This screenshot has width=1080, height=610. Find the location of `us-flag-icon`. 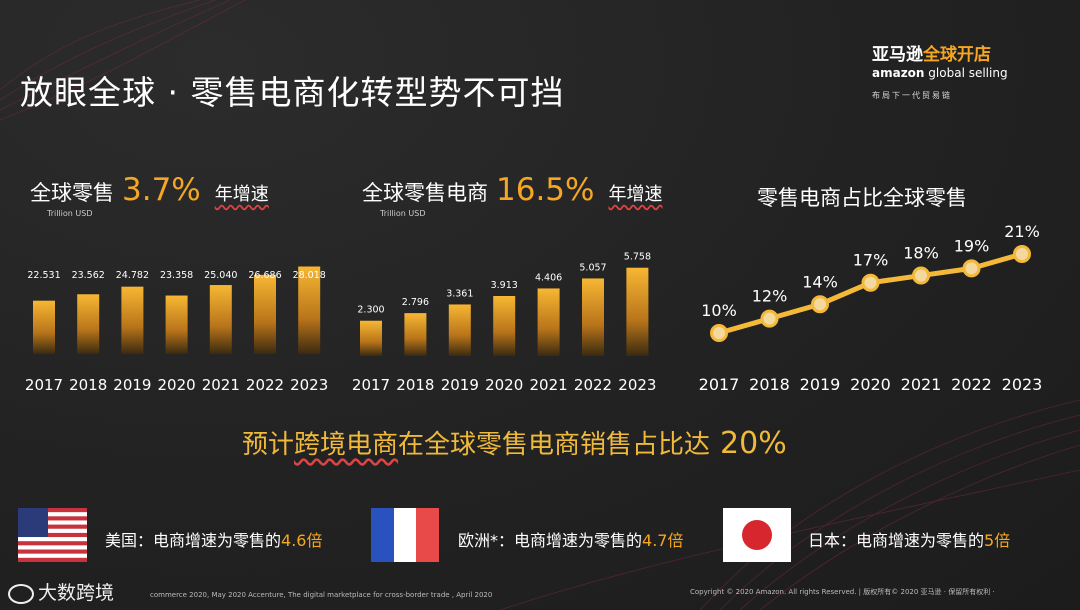

us-flag-icon is located at coordinates (52, 535).